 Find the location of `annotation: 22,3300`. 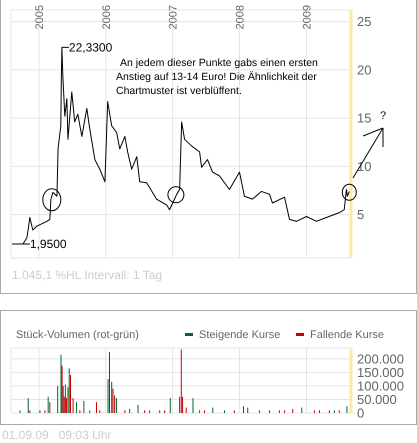

annotation: 22,3300 is located at coordinates (90, 47).